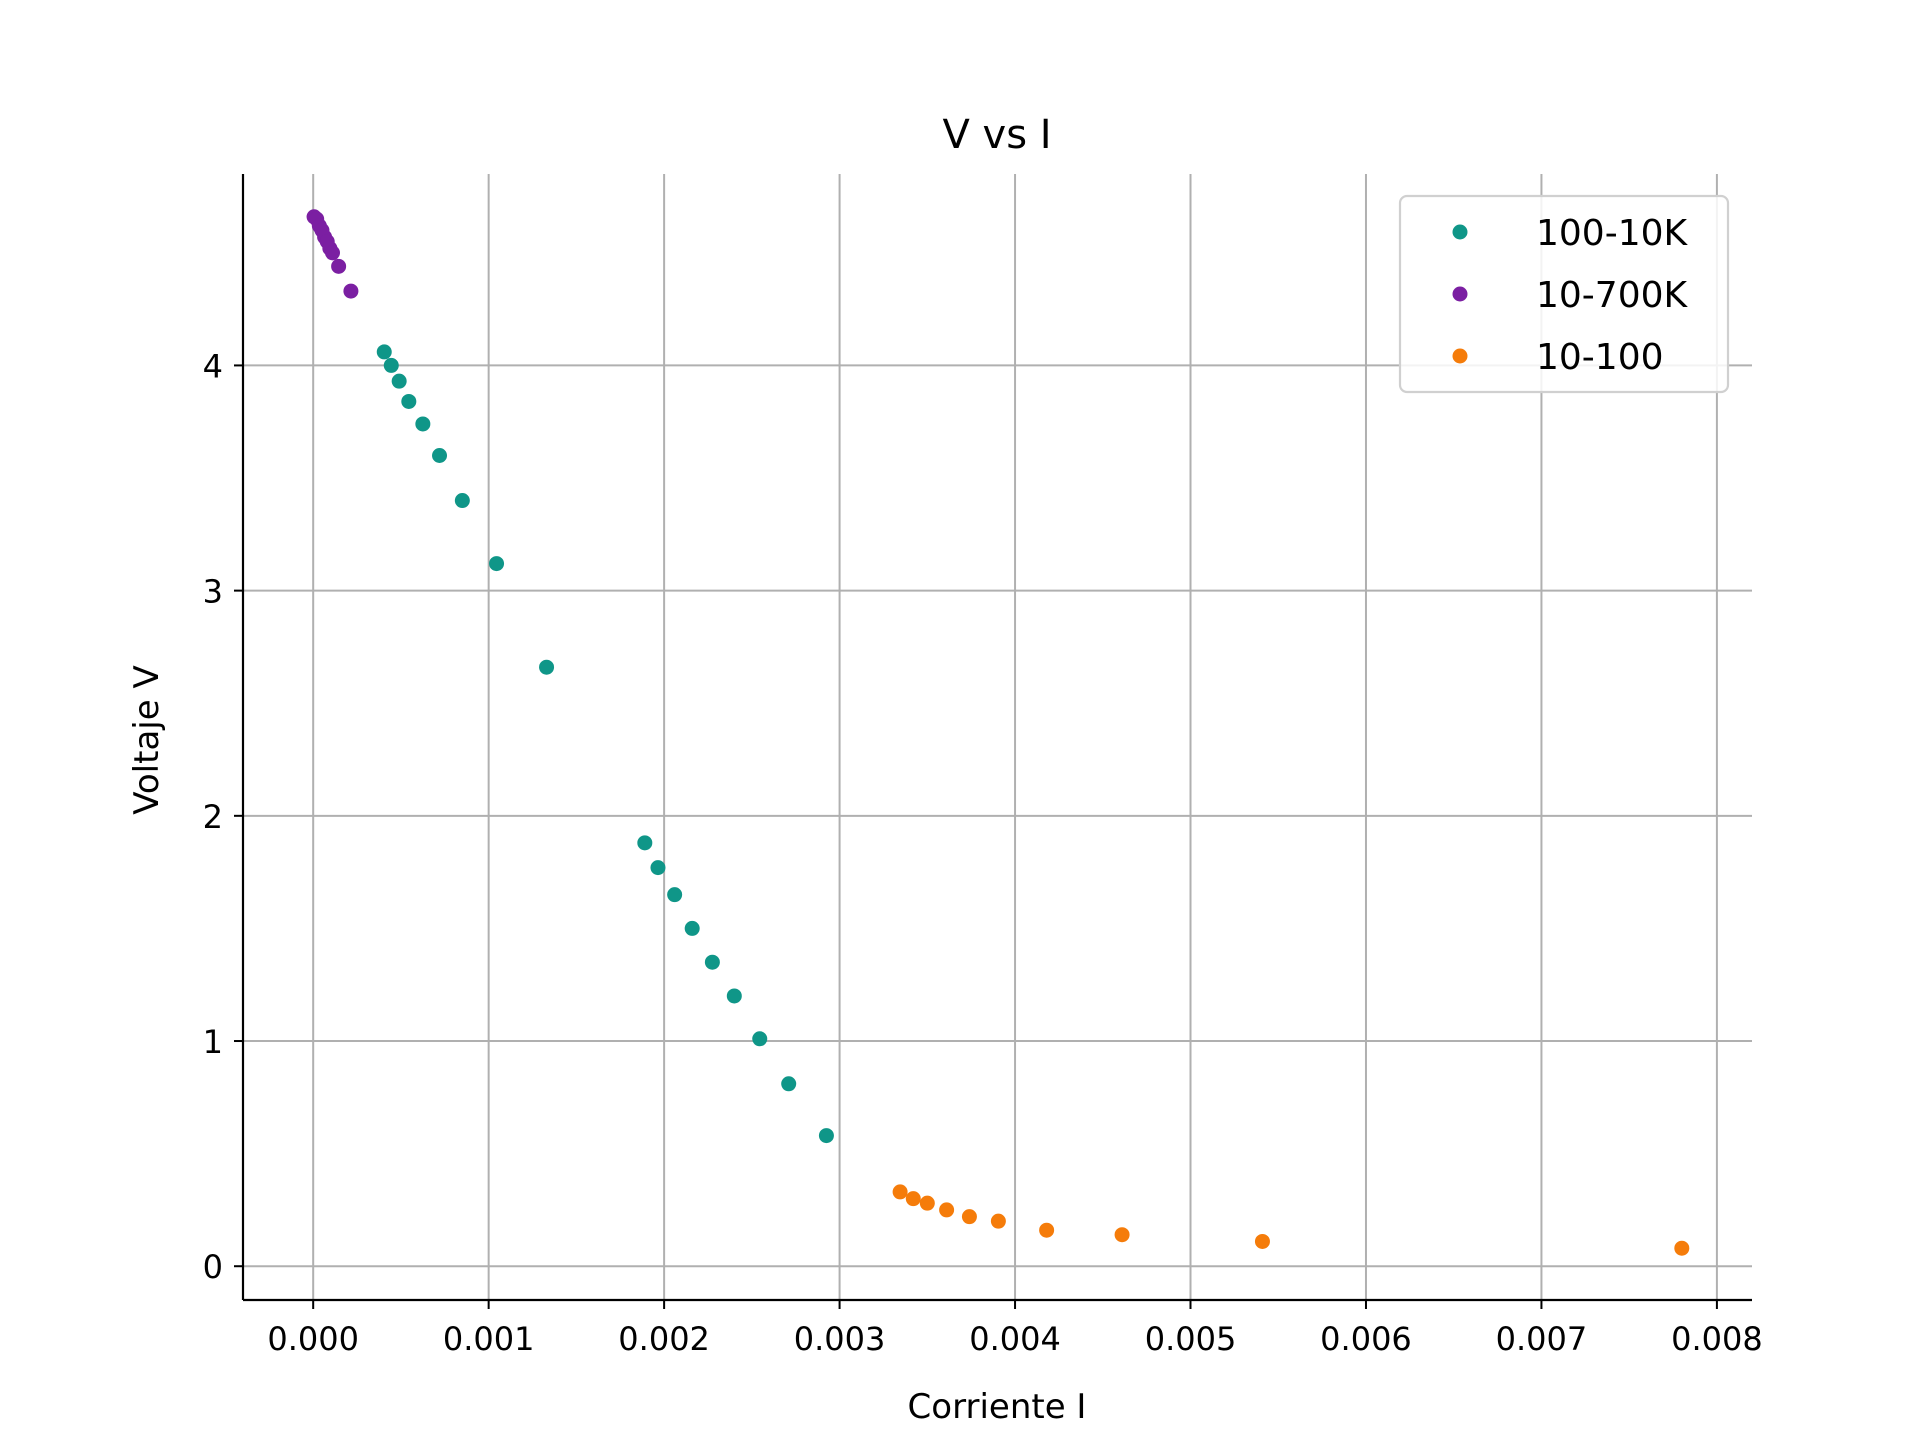 The image size is (1920, 1440). Describe the element at coordinates (213, 592) in the screenshot. I see `y-tick-label: 3` at that location.